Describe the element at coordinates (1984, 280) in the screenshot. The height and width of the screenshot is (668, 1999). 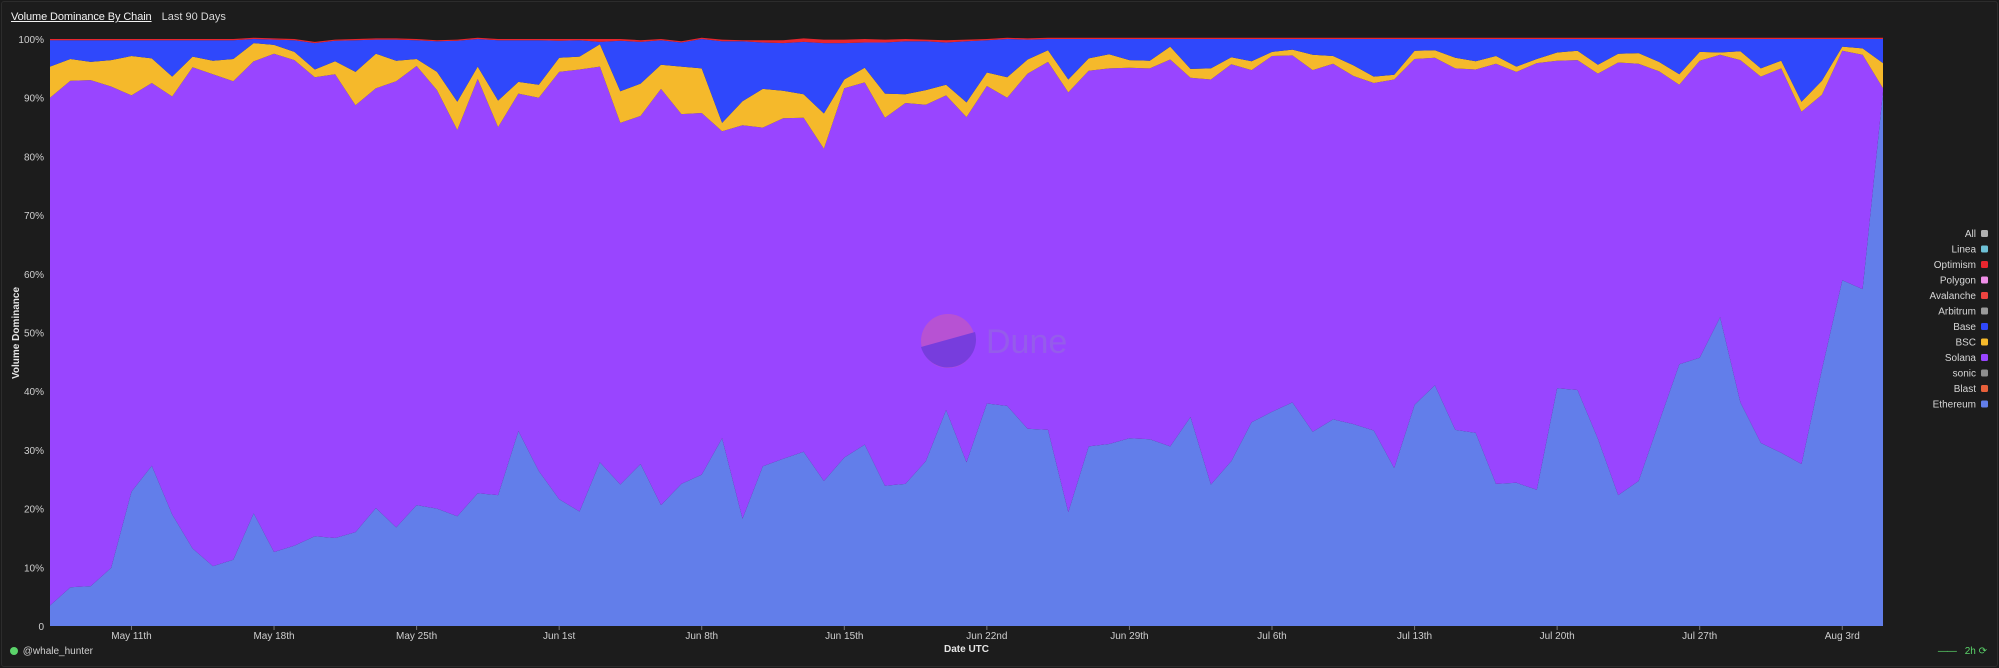
I see `legend-swatch-polygon` at that location.